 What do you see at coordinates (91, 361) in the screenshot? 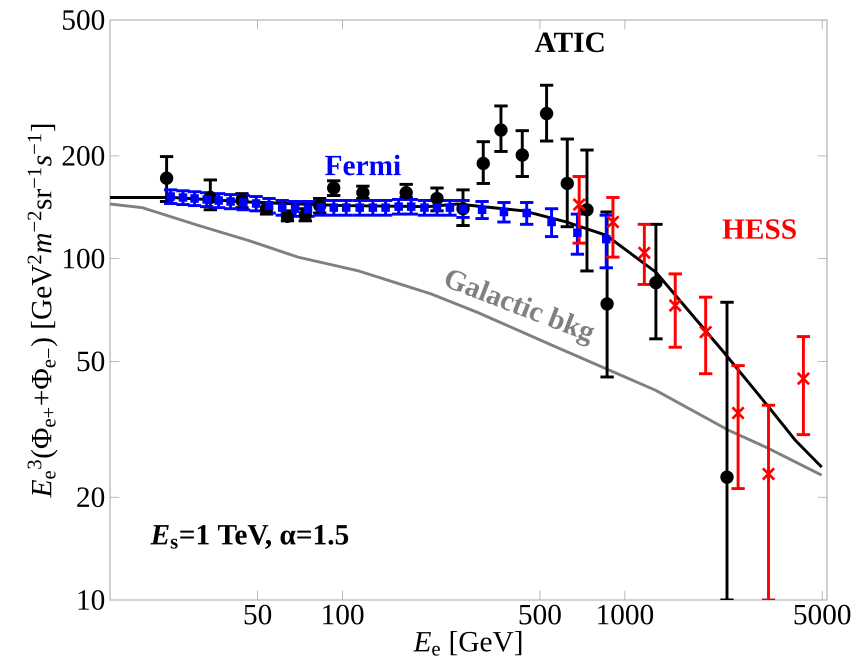
I see `y-tick-label: 50` at bounding box center [91, 361].